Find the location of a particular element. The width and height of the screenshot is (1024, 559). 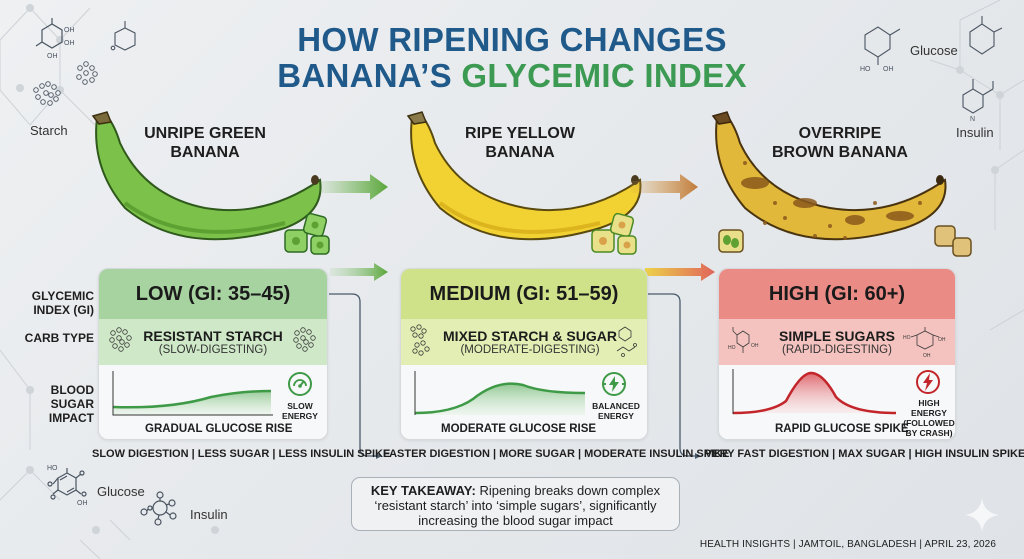

starch-label: Starch is located at coordinates (49, 130).